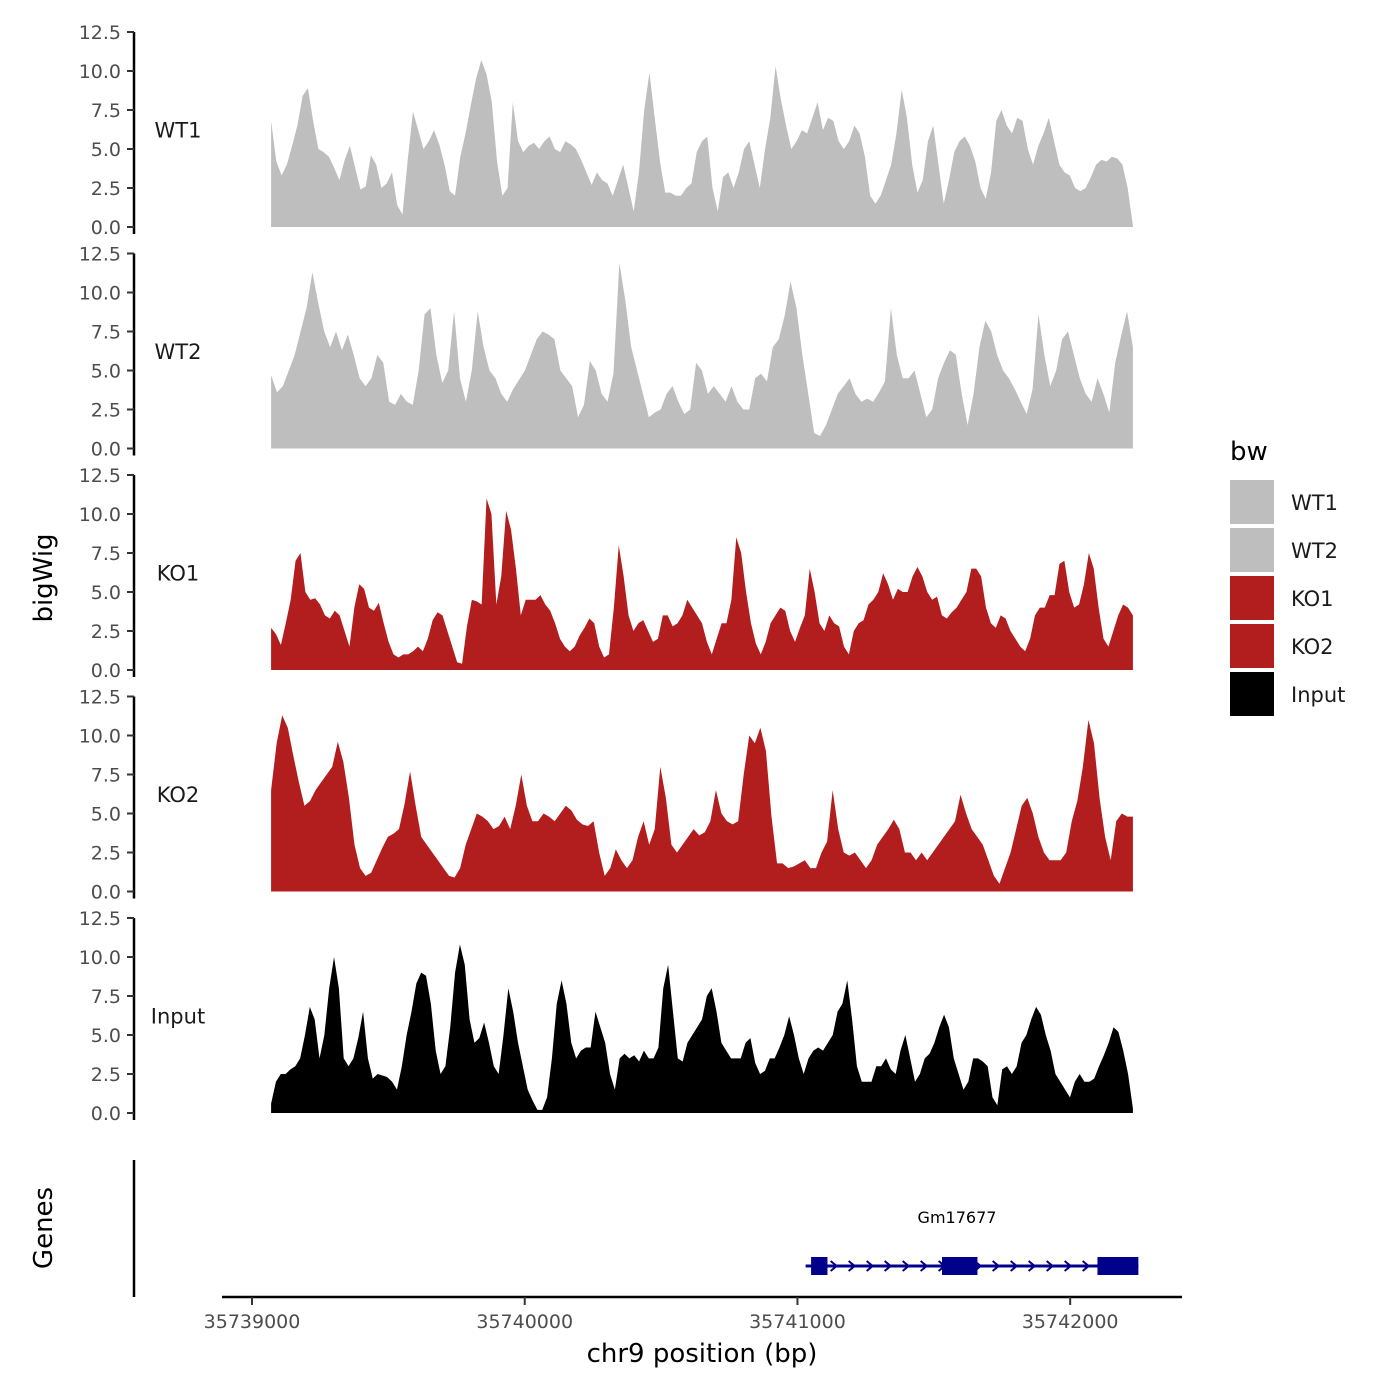  What do you see at coordinates (1314, 551) in the screenshot?
I see `legend-label-wt2: WT2` at bounding box center [1314, 551].